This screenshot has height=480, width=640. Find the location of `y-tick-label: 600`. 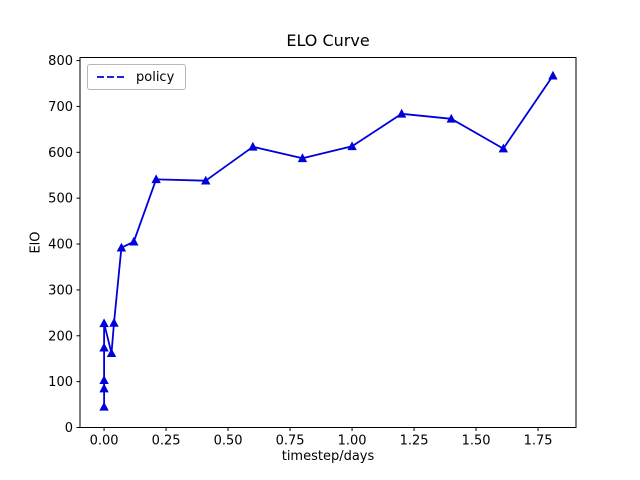

y-tick-label: 600 is located at coordinates (60, 153).